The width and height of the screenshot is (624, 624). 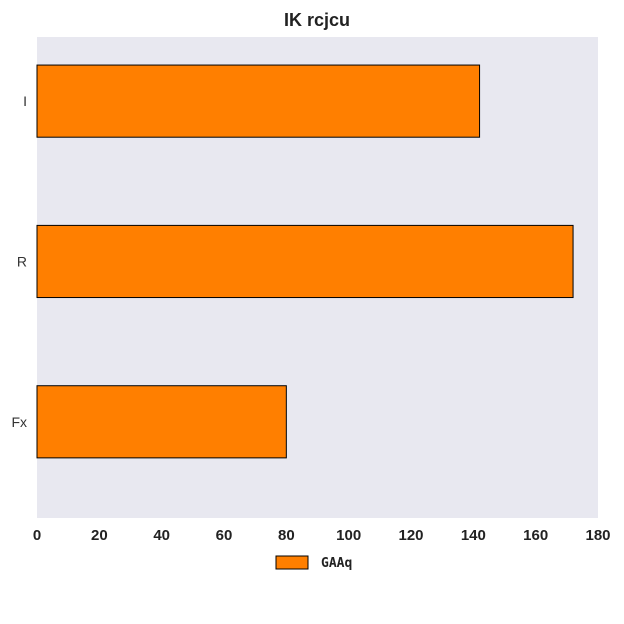 I want to click on x-axis-ticks: 0 20 40 60 80 100 120 140 160 180, so click(x=322, y=535).